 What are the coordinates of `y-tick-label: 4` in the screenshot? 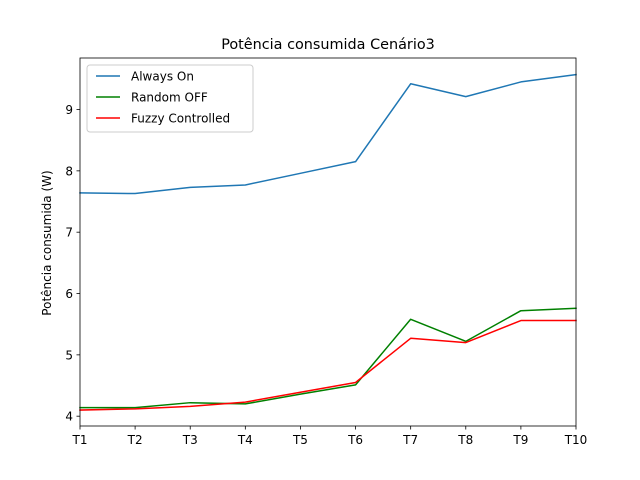 It's located at (69, 417).